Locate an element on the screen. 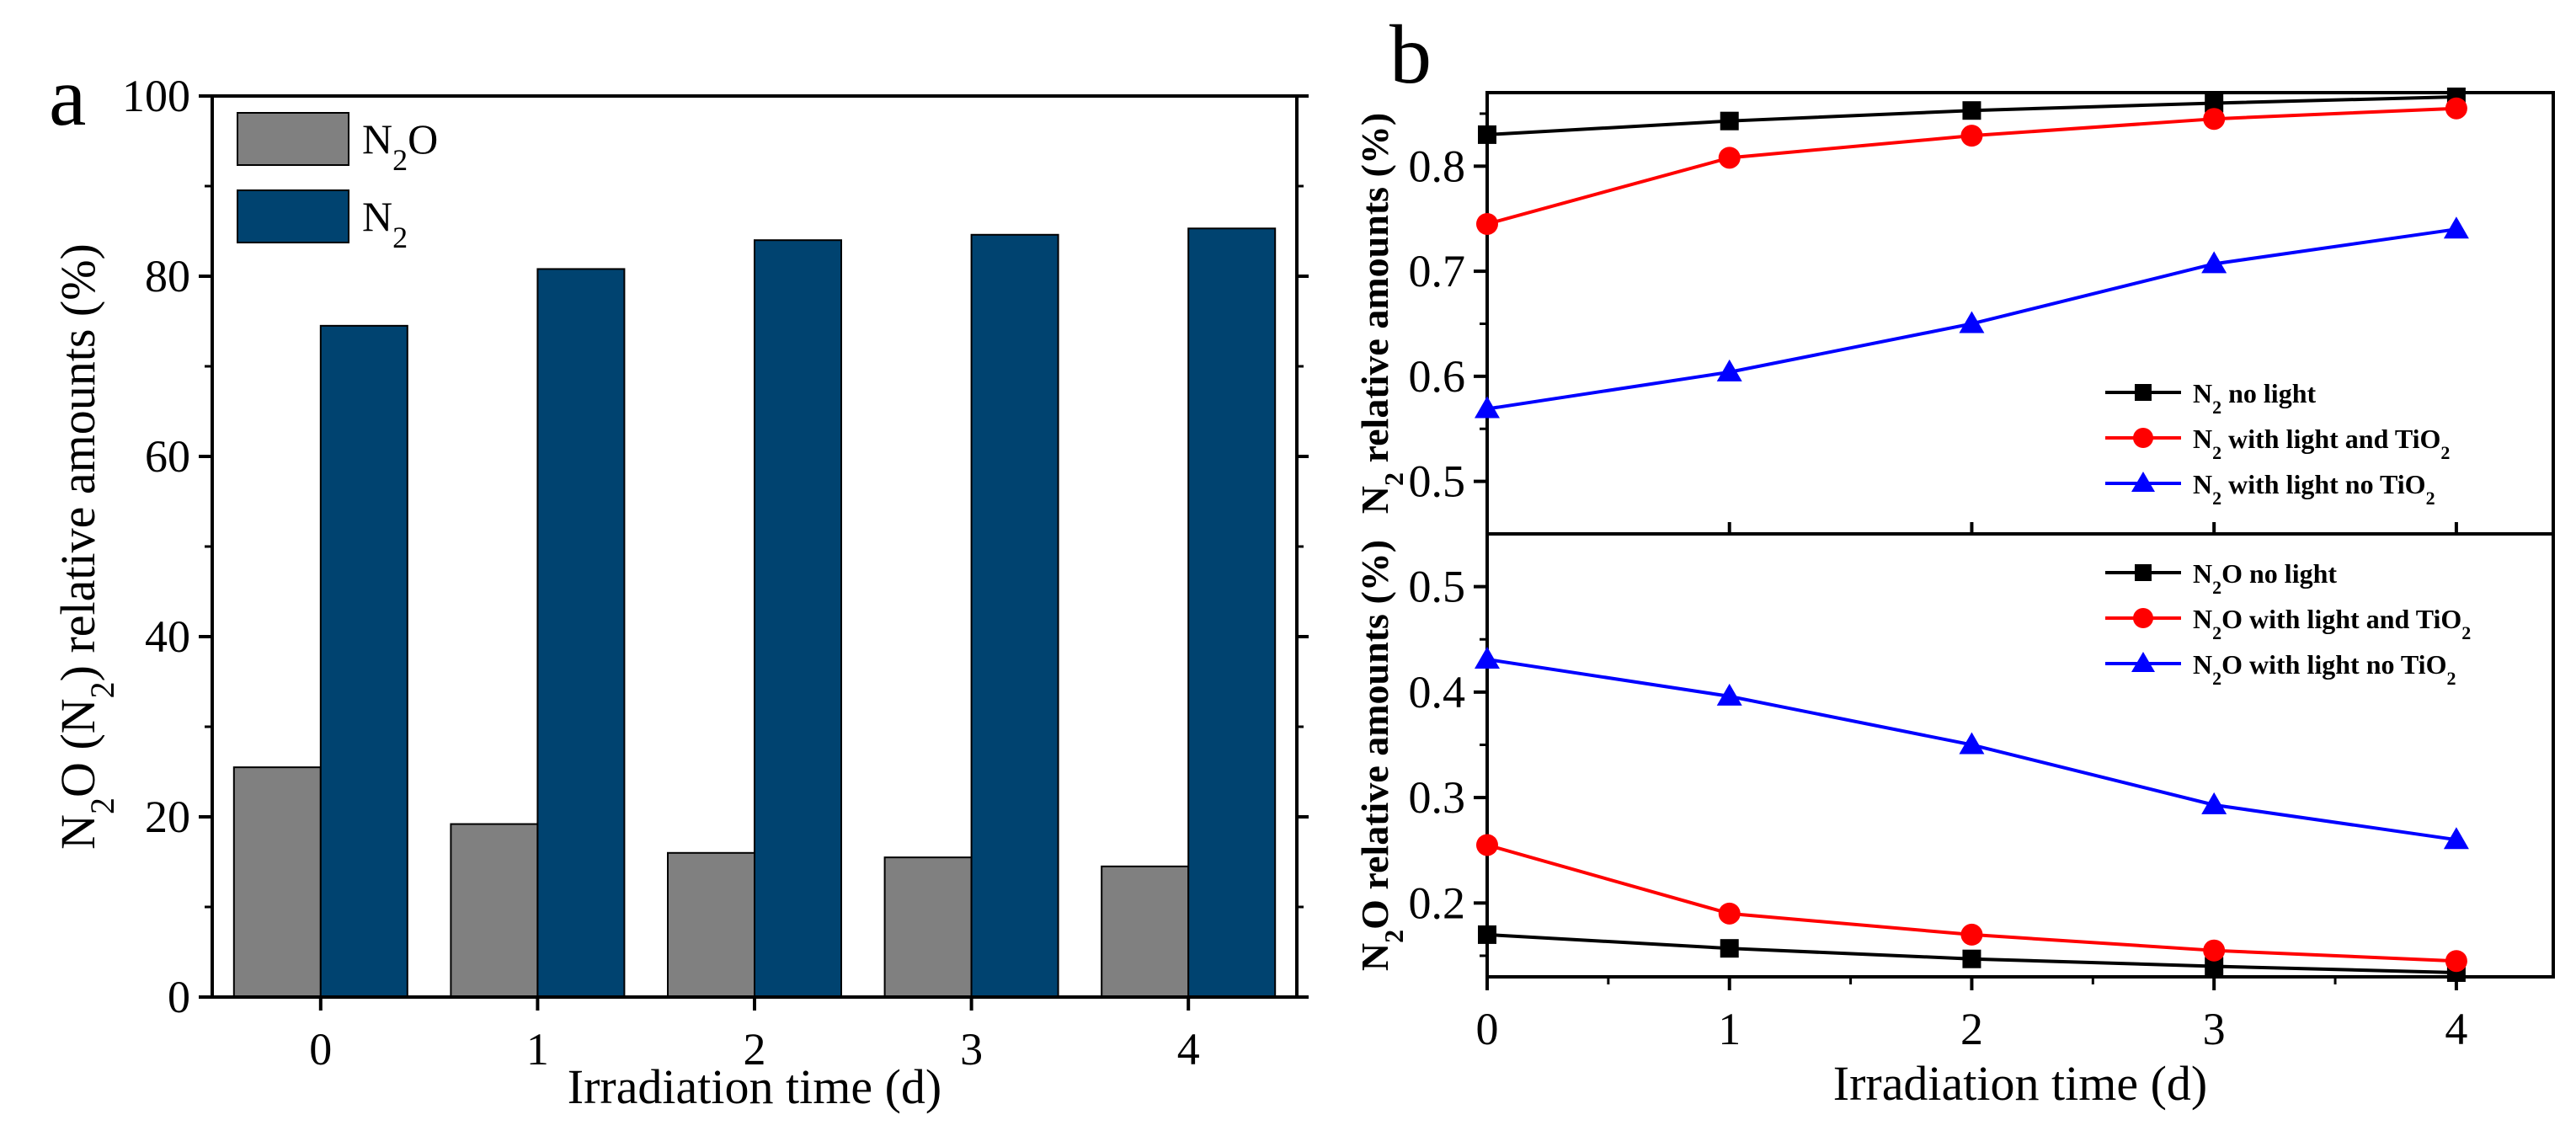  x-tick-label-a: 4 is located at coordinates (1188, 1049).